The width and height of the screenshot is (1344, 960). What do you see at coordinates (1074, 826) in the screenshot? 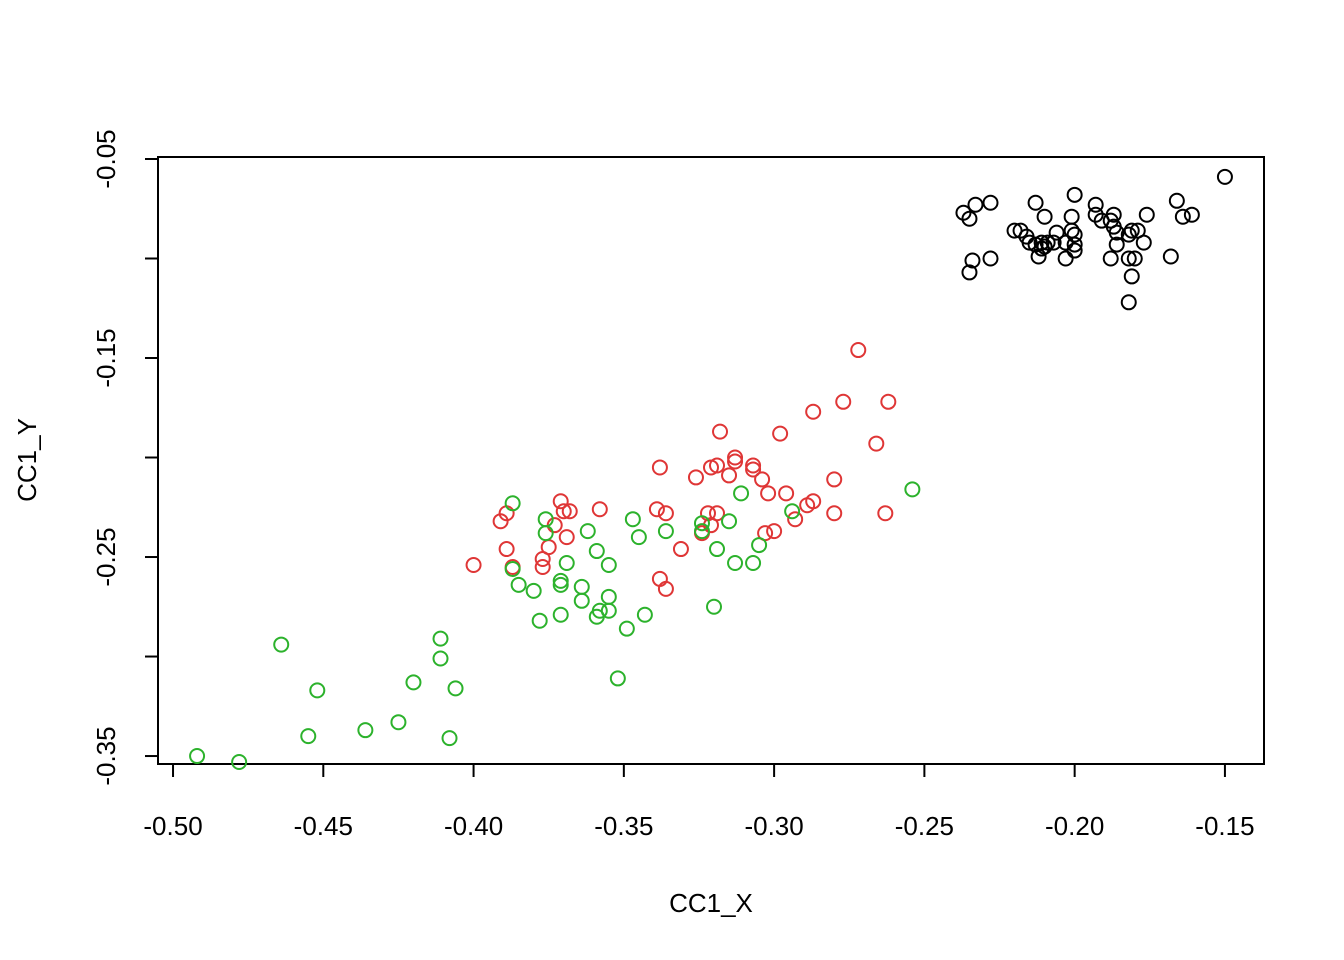
I see `x-tick-label: -0.20` at bounding box center [1074, 826].